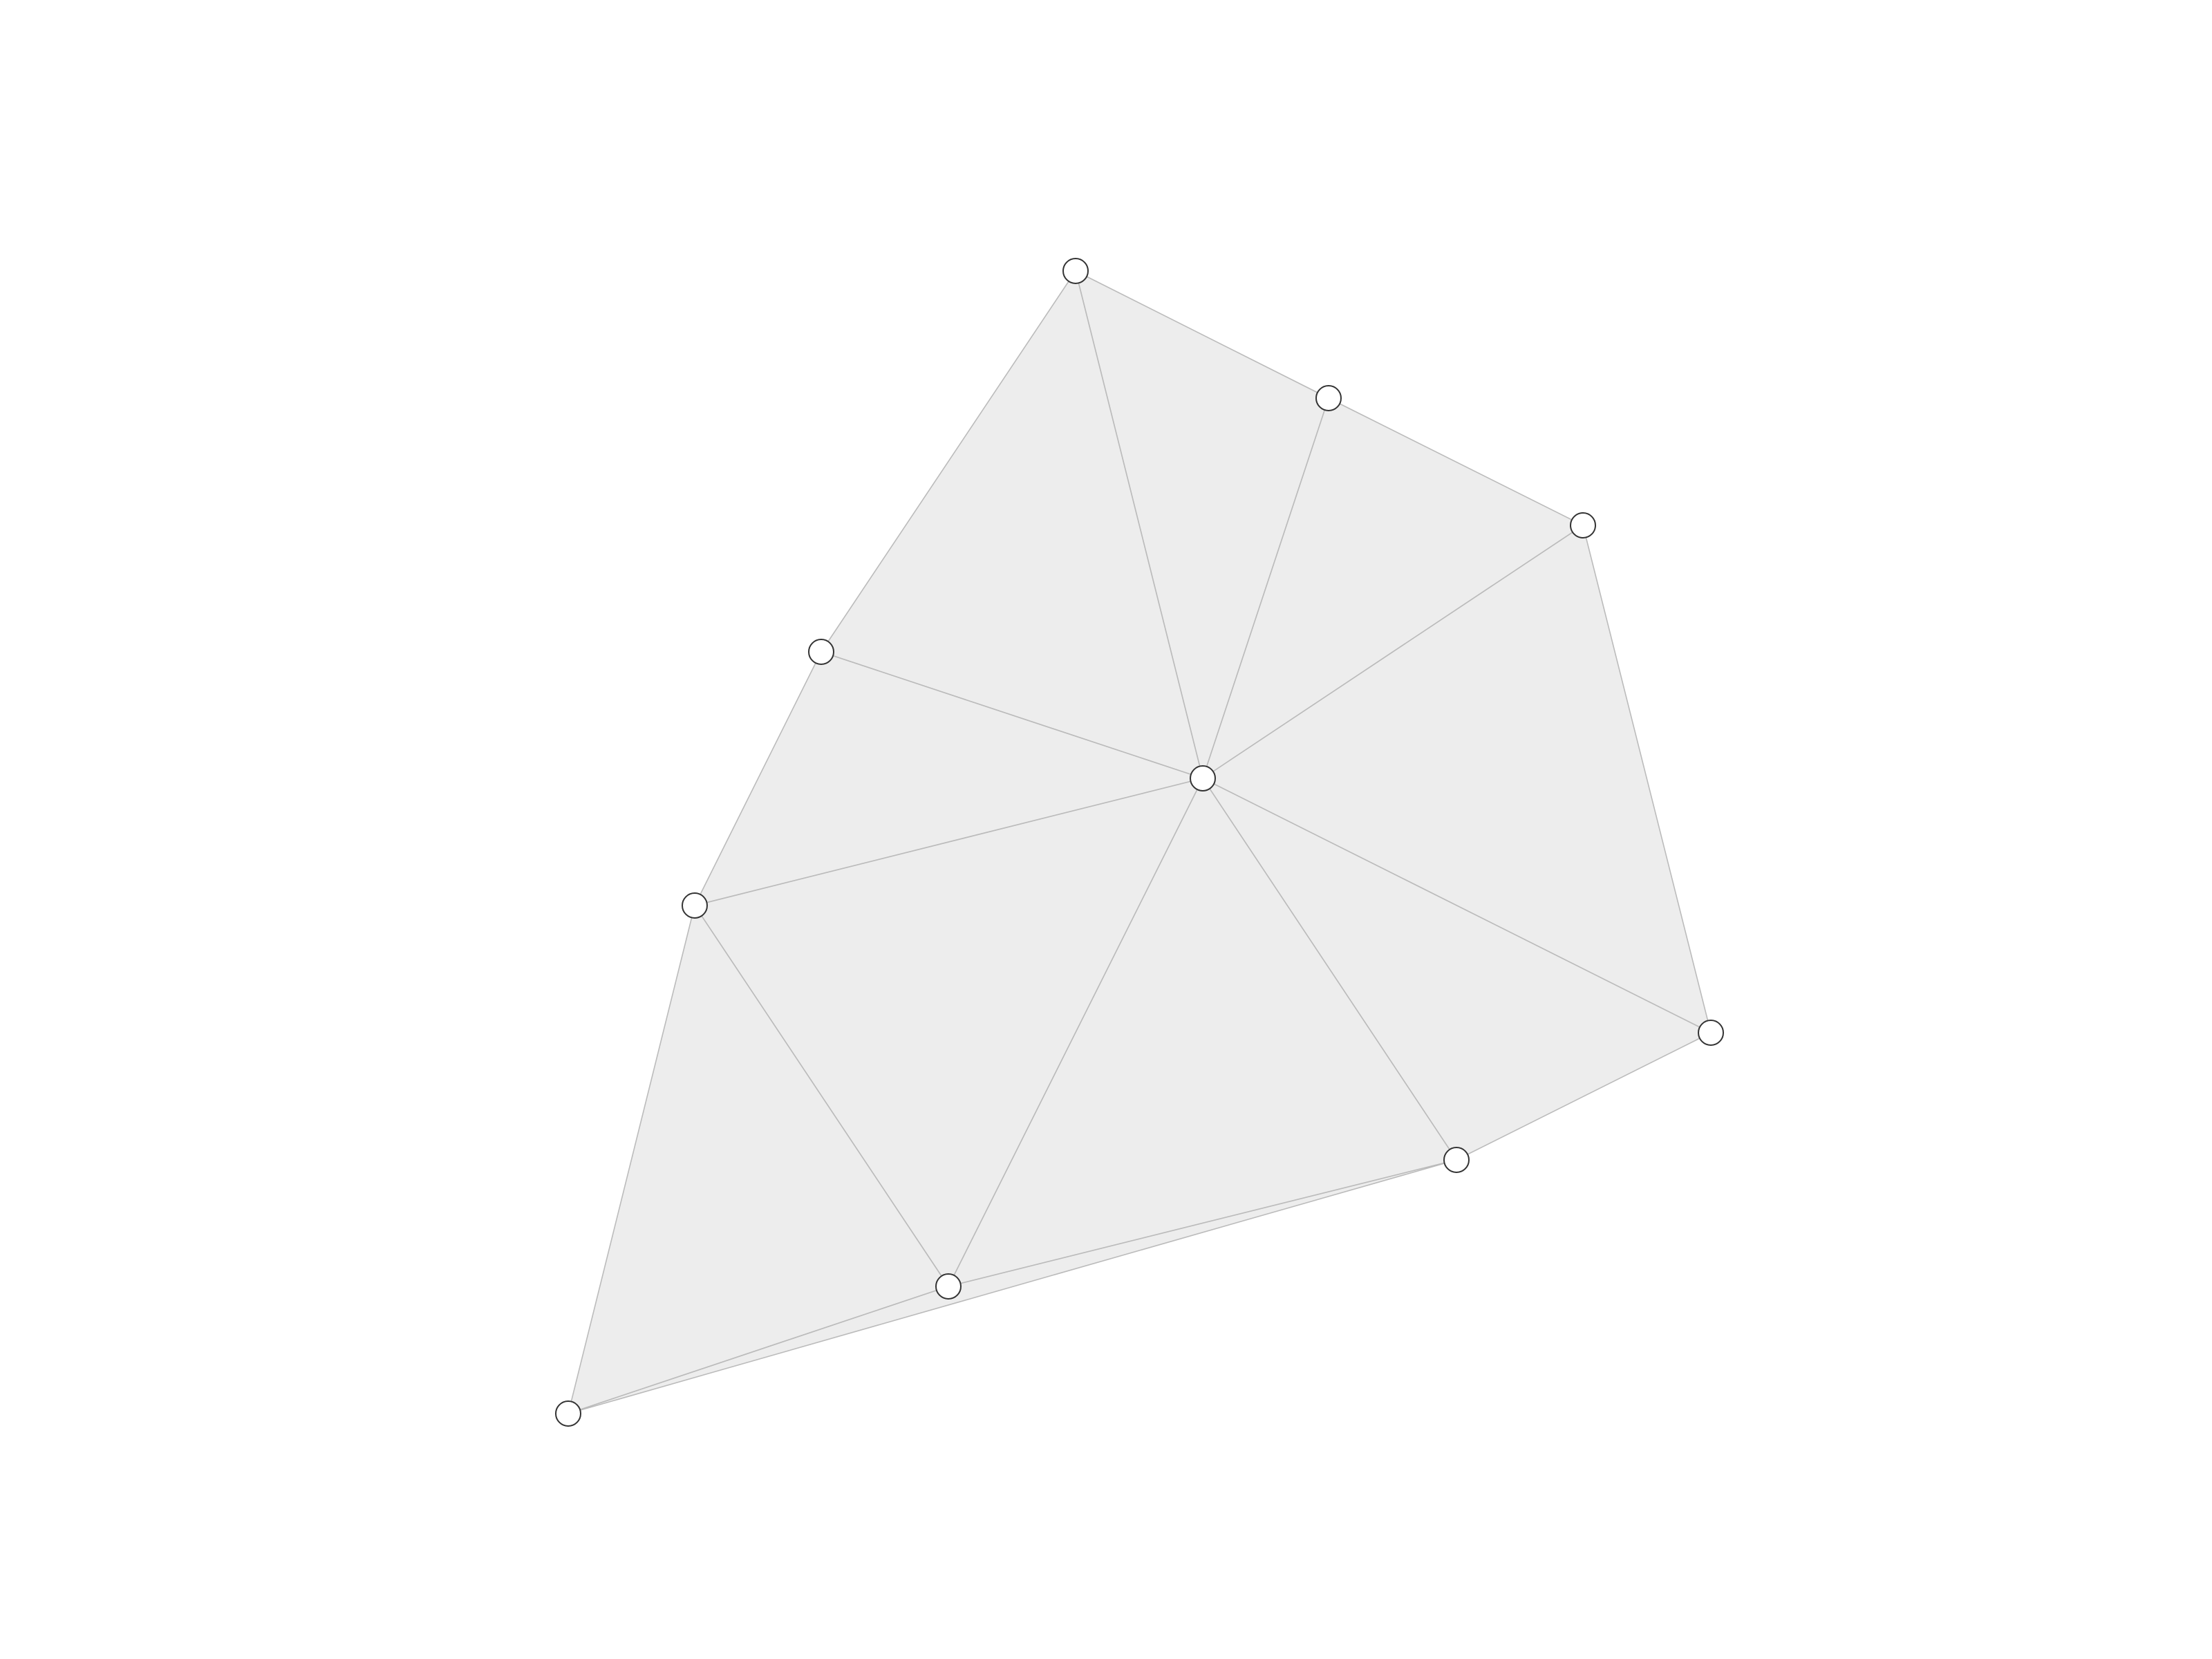  Describe the element at coordinates (568, 1413) in the screenshot. I see `mesh-node-n9` at that location.